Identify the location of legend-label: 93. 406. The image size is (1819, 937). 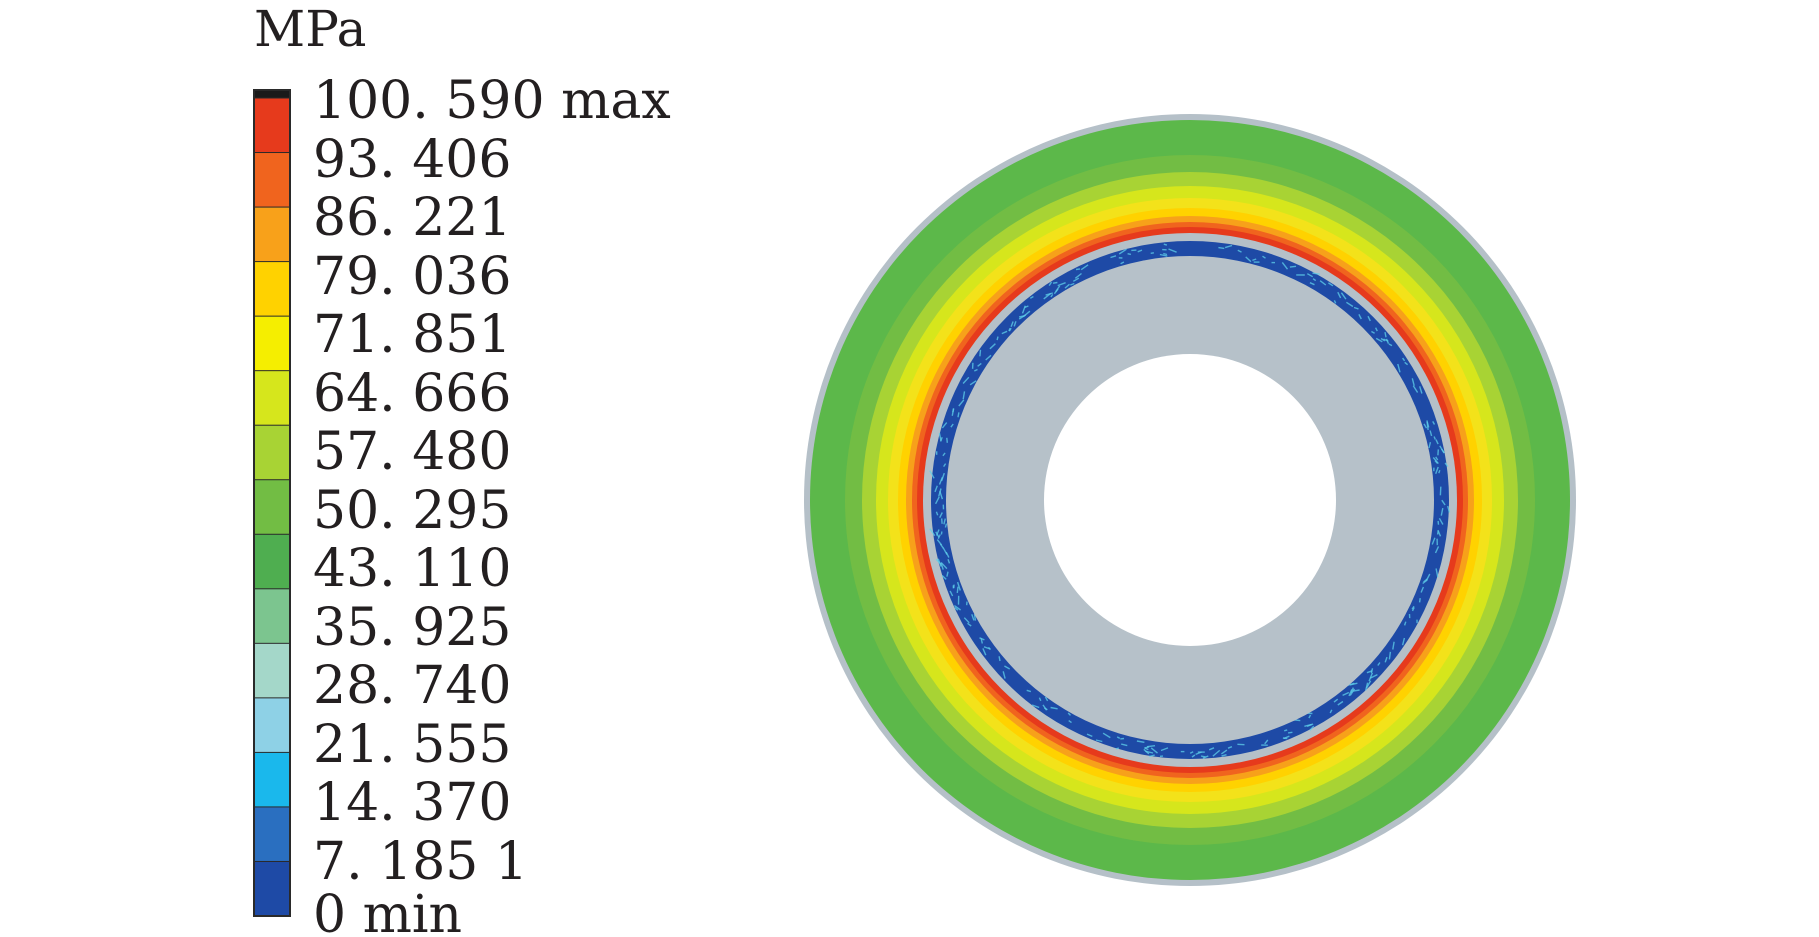
(412, 160).